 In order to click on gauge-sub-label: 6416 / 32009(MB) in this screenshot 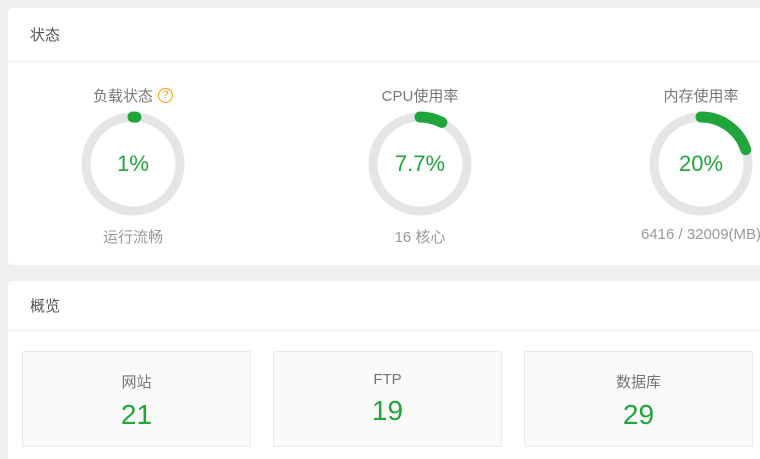, I will do `click(700, 234)`.